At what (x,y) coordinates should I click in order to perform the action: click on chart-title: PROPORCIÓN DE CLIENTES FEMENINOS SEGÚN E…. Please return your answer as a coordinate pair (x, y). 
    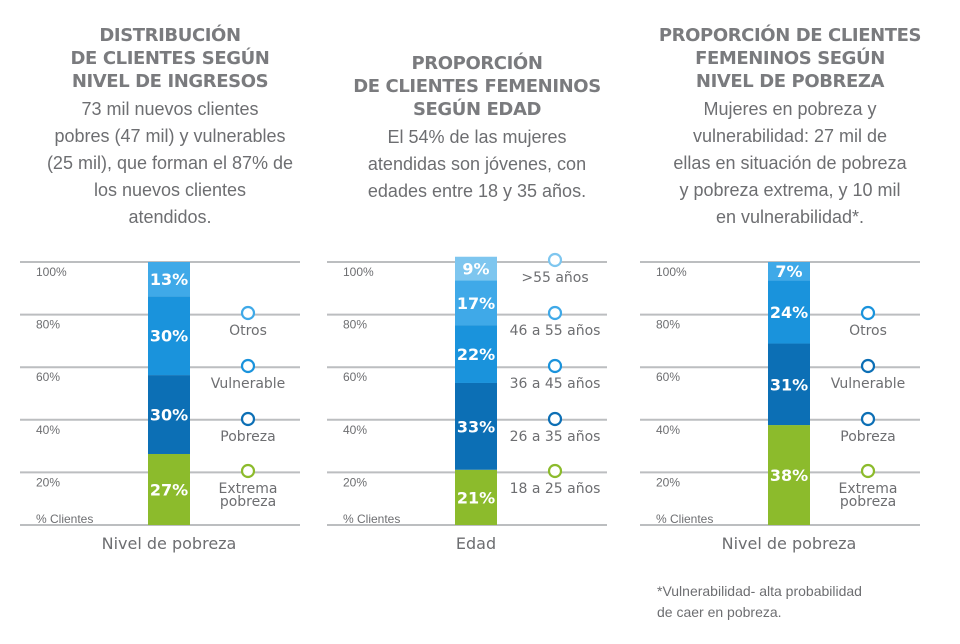
    Looking at the image, I should click on (477, 86).